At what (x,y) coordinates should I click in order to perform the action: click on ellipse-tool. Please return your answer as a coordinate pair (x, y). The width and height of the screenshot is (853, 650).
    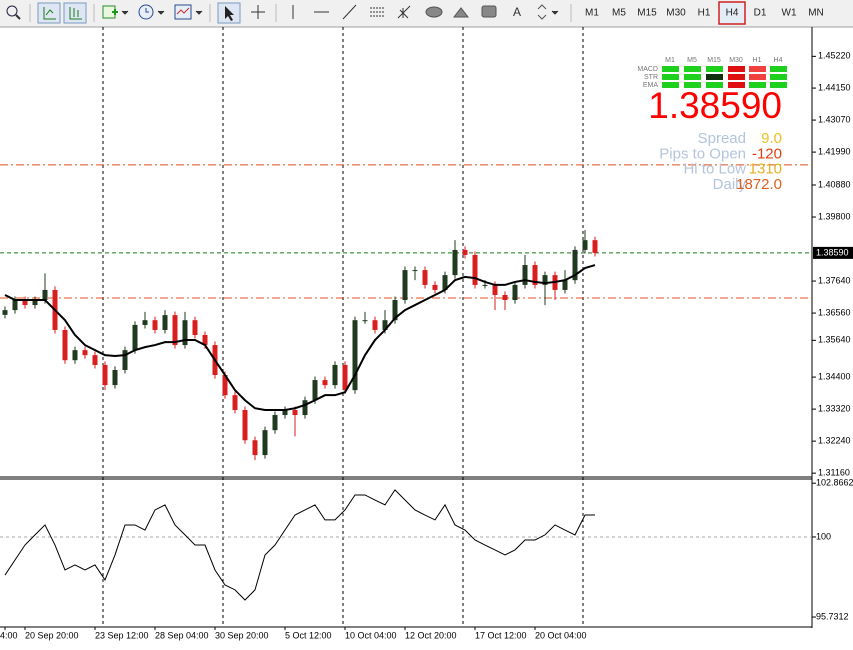
    Looking at the image, I should click on (434, 12).